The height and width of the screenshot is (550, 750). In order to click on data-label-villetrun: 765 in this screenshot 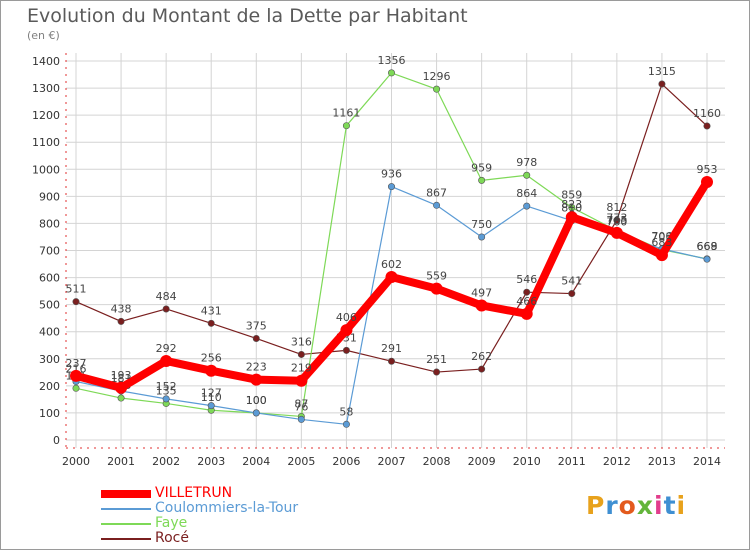, I will do `click(616, 220)`.